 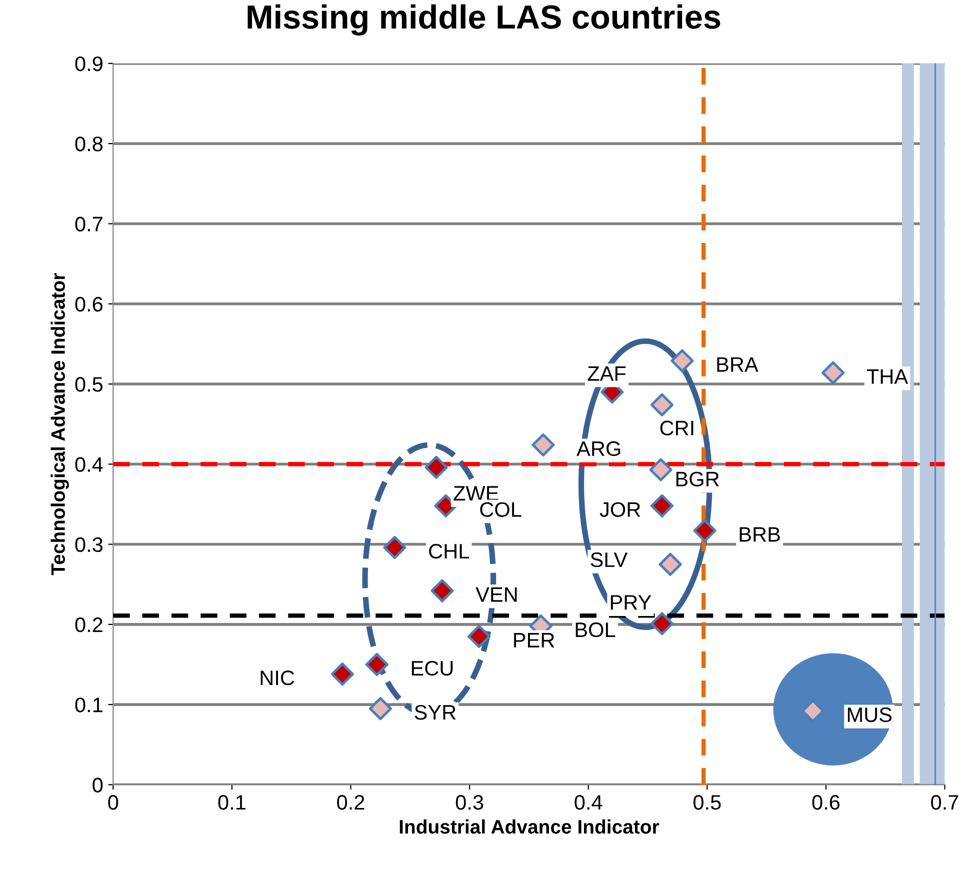 I want to click on annotation: ARG, so click(x=598, y=448).